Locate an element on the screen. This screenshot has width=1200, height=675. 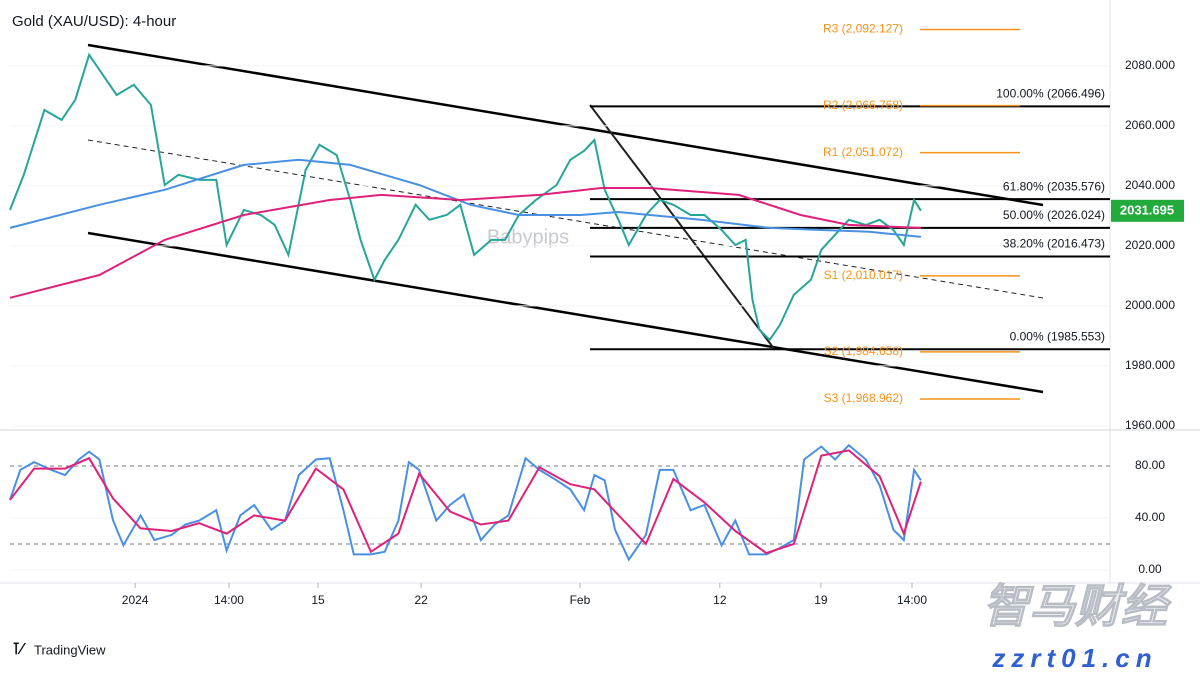
y-tick-label: 40.00 is located at coordinates (1150, 517).